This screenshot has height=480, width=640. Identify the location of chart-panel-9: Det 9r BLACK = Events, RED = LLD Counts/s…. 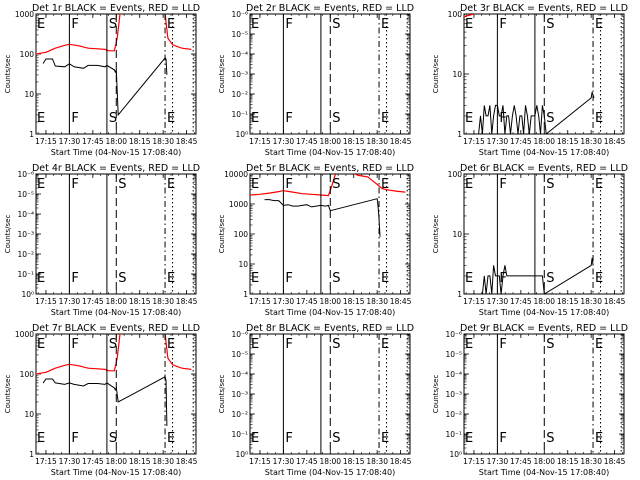
(530, 400).